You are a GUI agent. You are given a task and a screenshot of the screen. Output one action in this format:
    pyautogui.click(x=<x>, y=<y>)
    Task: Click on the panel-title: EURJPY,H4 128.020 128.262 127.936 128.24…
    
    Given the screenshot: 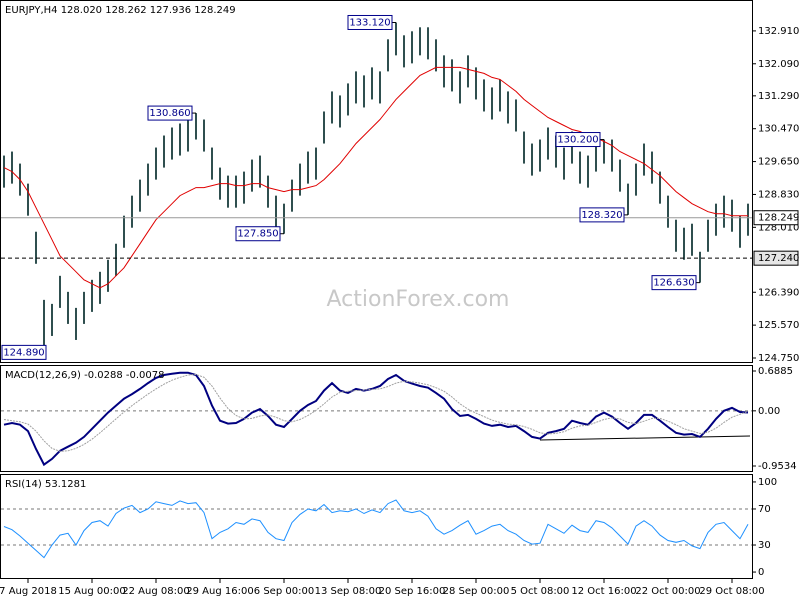 What is the action you would take?
    pyautogui.click(x=120, y=10)
    